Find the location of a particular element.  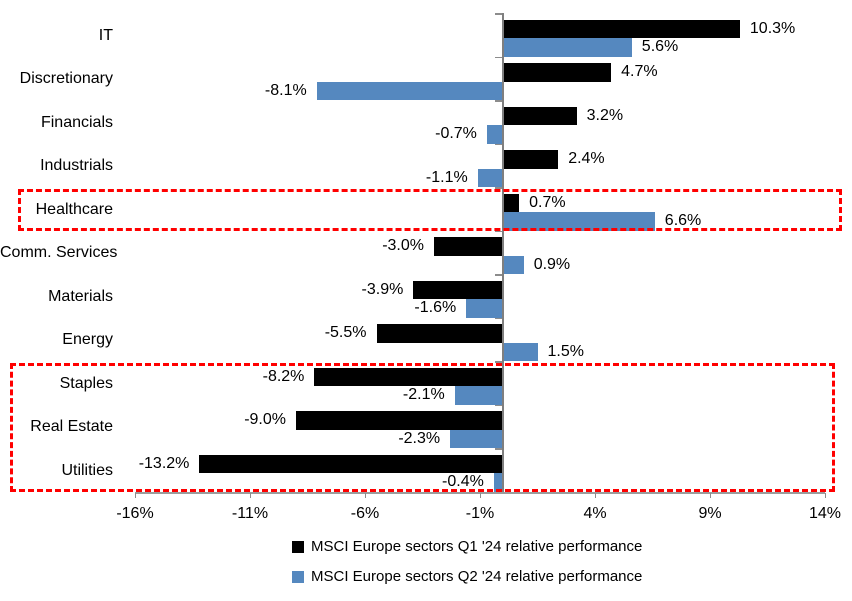

value-label: 0.7% is located at coordinates (547, 202).